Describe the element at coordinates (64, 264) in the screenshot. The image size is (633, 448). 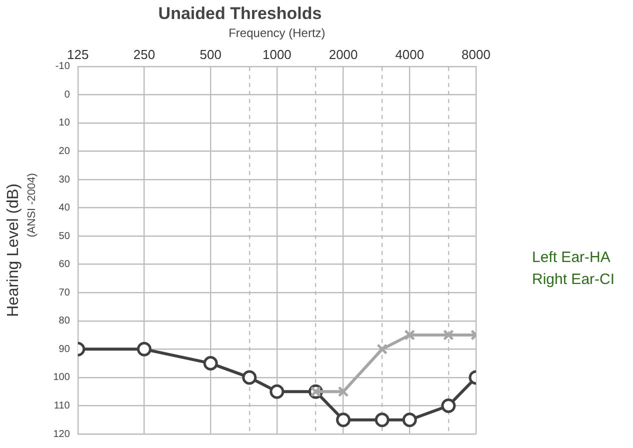
I see `y-tick-label: 60` at that location.